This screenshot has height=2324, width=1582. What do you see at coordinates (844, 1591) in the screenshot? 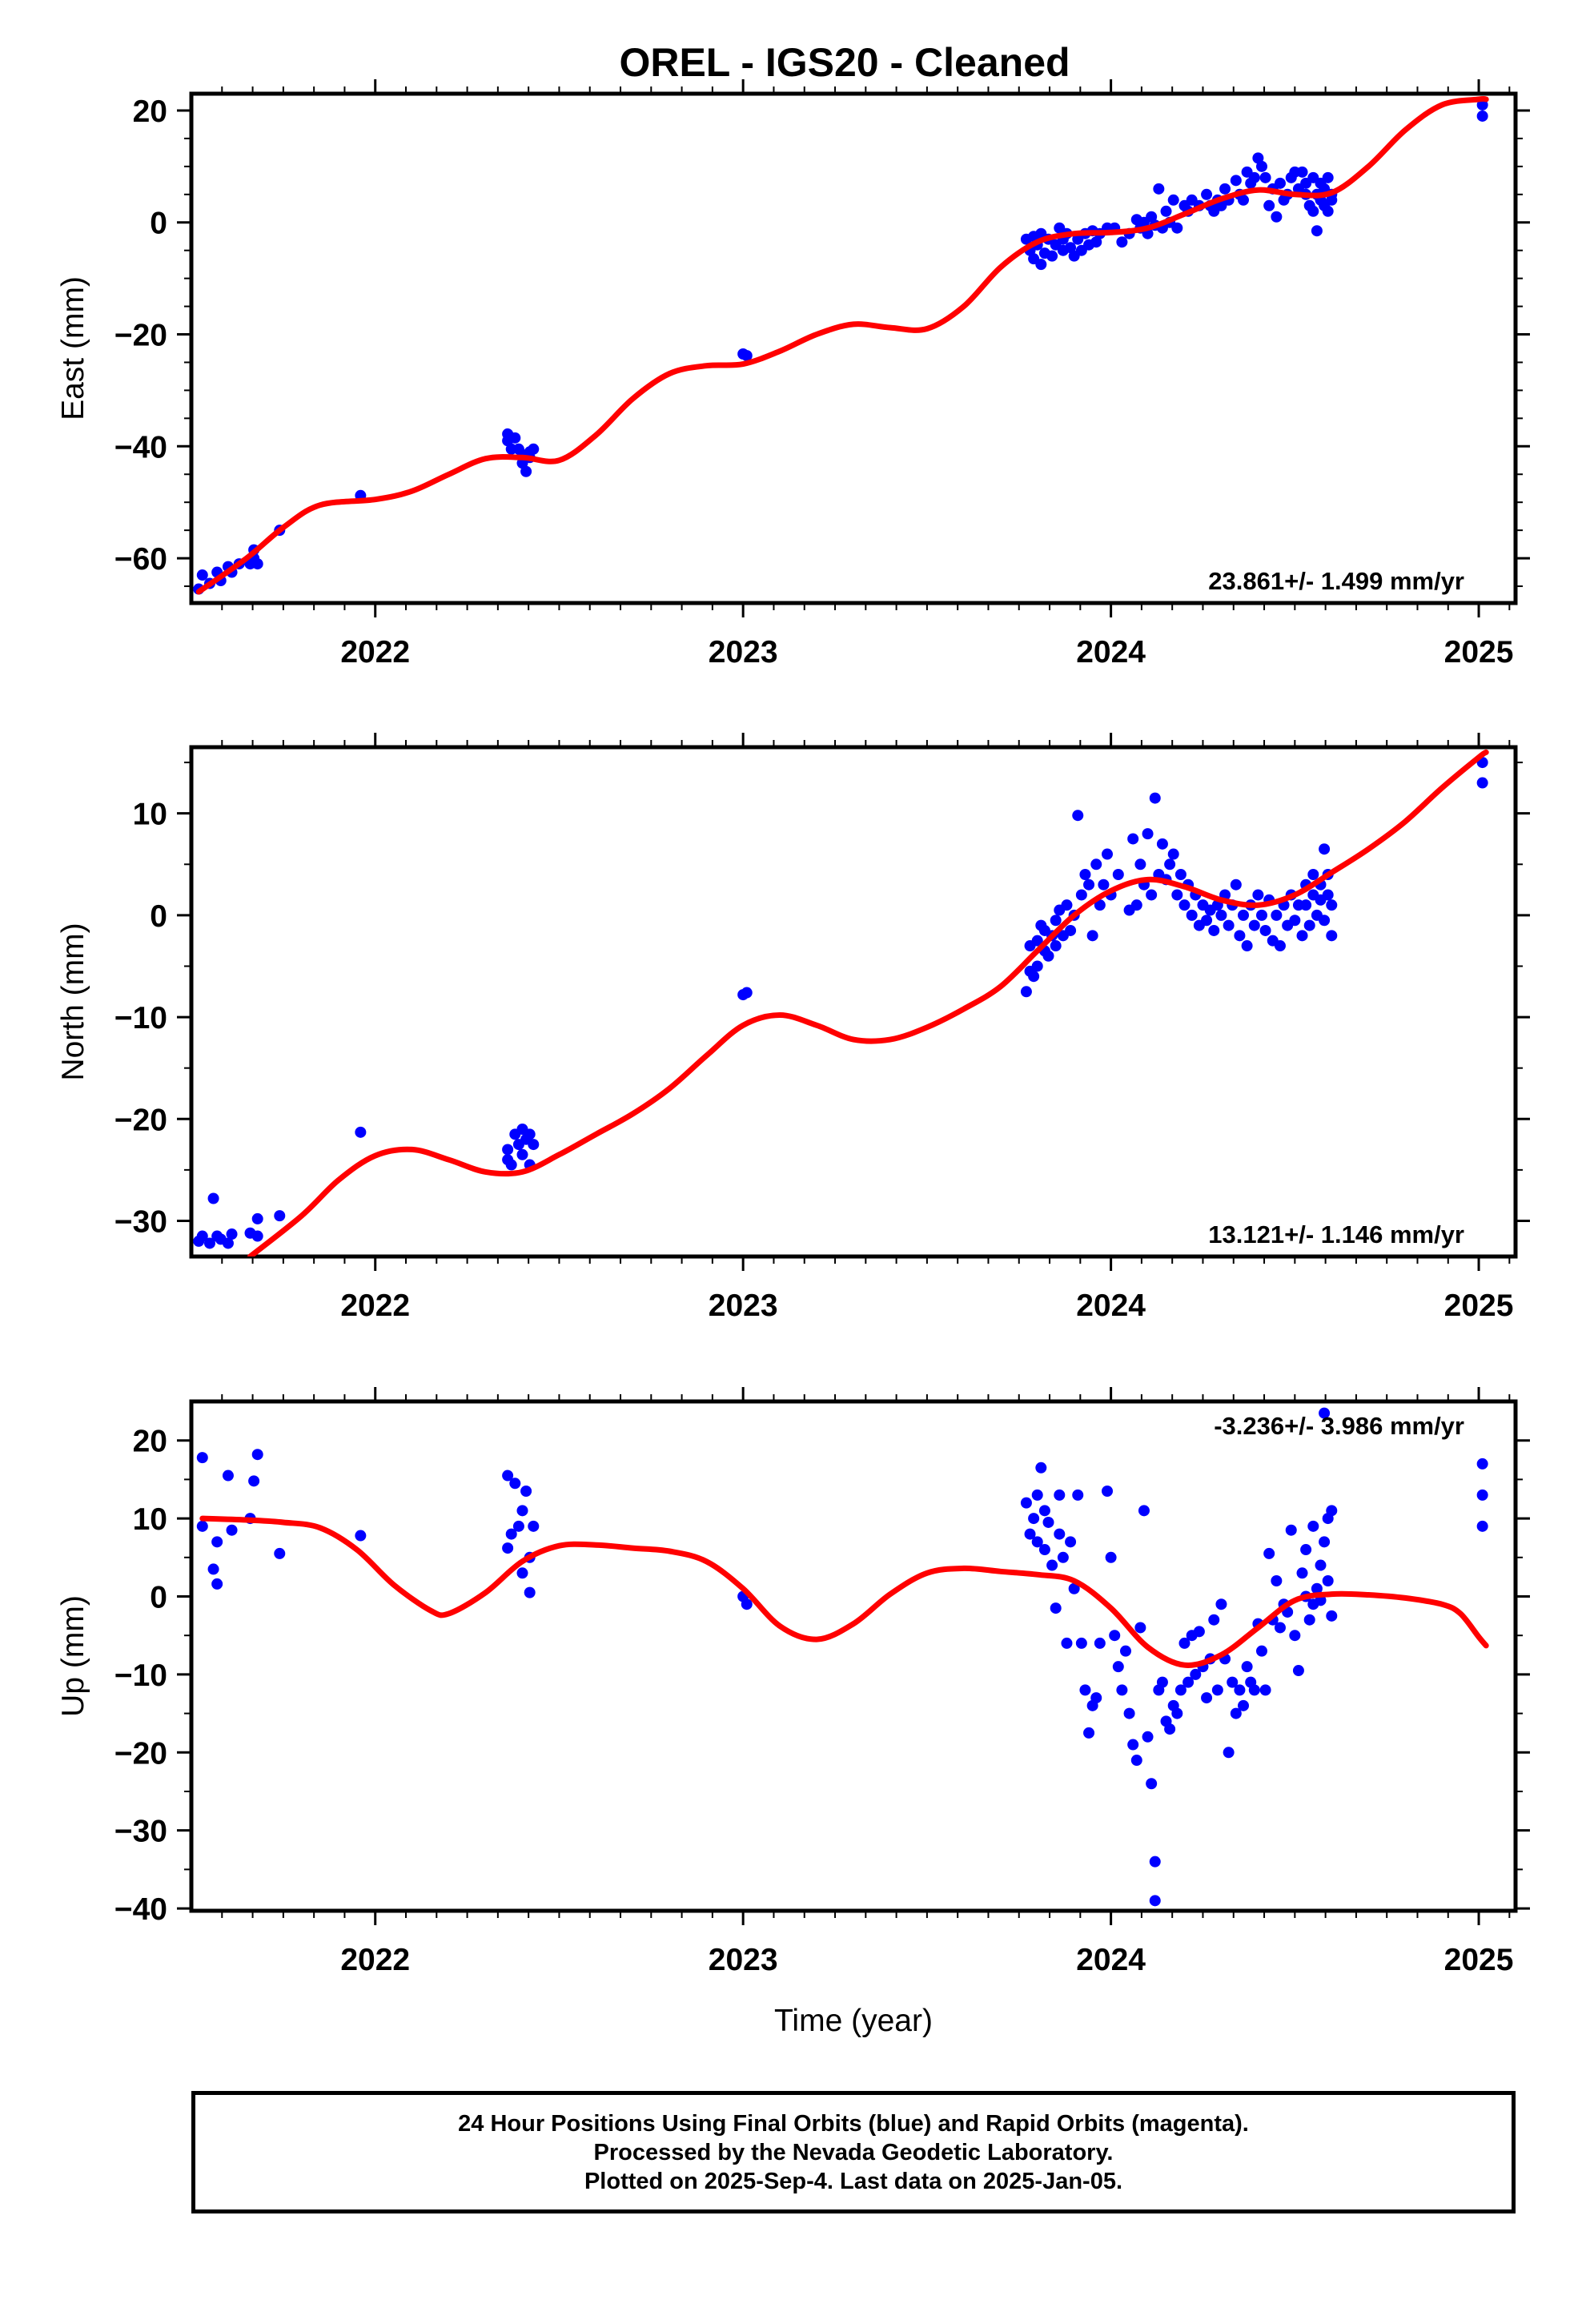
I see `up-model-curve` at bounding box center [844, 1591].